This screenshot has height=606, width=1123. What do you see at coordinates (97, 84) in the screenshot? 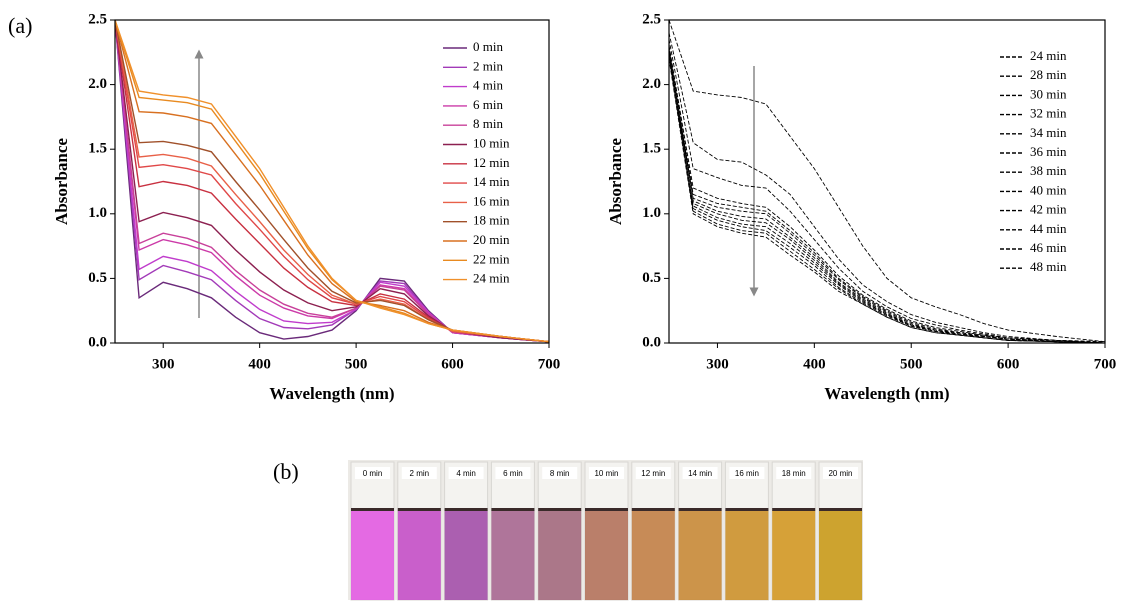
I see `y-tick-label: 2.0` at bounding box center [97, 84].